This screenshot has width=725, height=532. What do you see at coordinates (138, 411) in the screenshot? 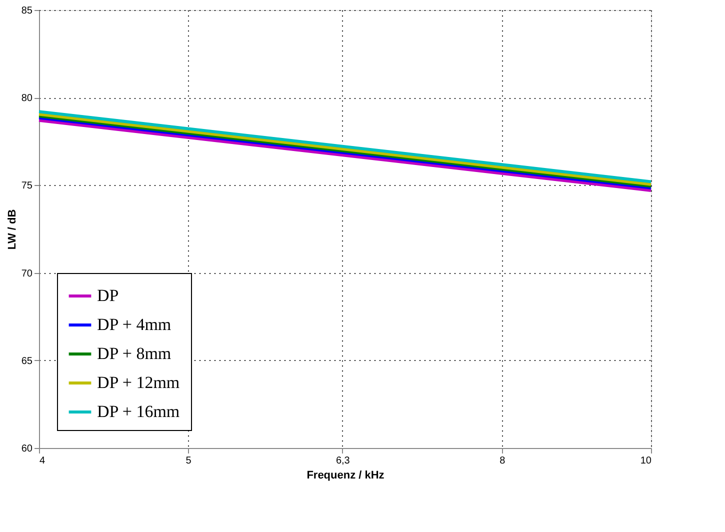
I see `legend-label: DP + 16mm` at bounding box center [138, 411].